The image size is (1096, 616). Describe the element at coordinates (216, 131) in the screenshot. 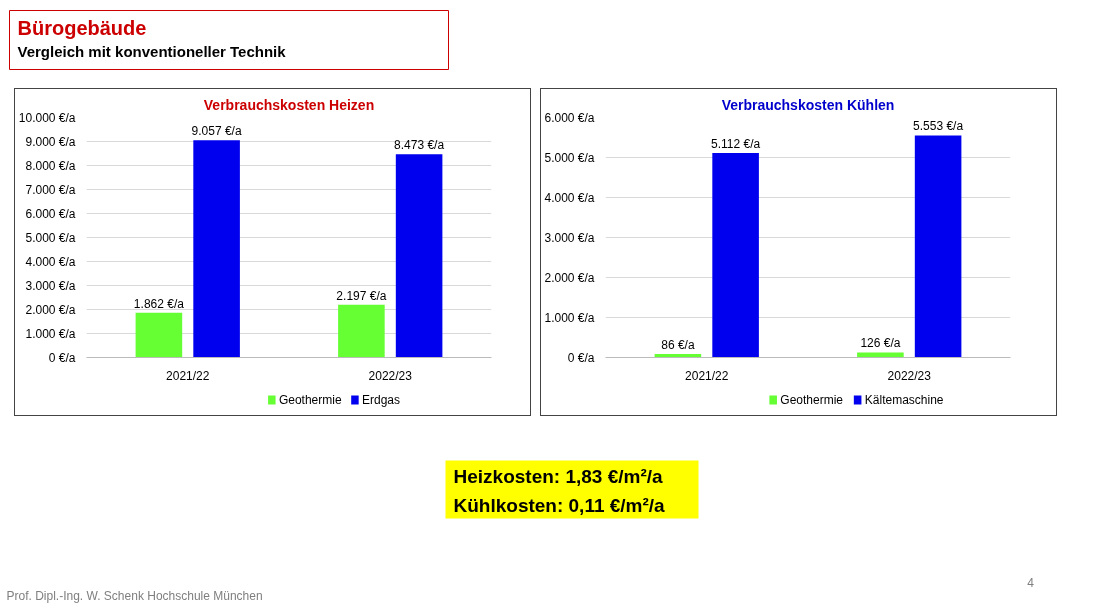

I see `data-label: 9.057 €/a` at that location.